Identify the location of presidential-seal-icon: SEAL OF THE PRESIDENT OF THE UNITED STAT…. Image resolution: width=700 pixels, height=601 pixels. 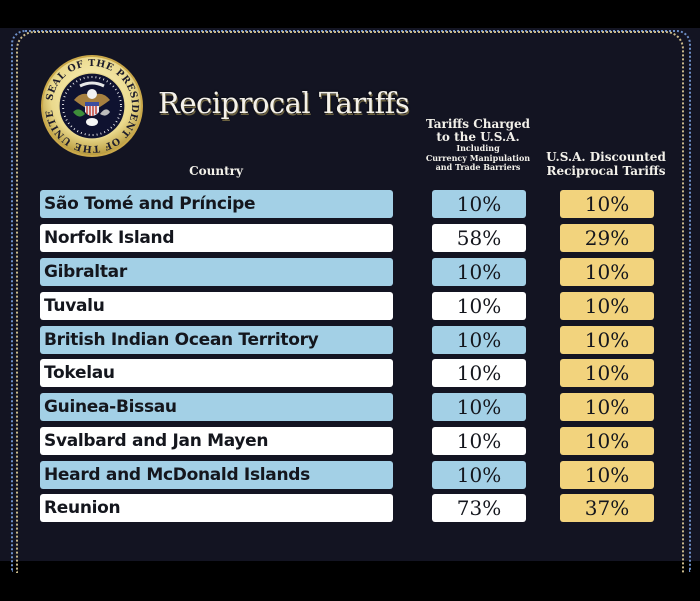
(91, 105).